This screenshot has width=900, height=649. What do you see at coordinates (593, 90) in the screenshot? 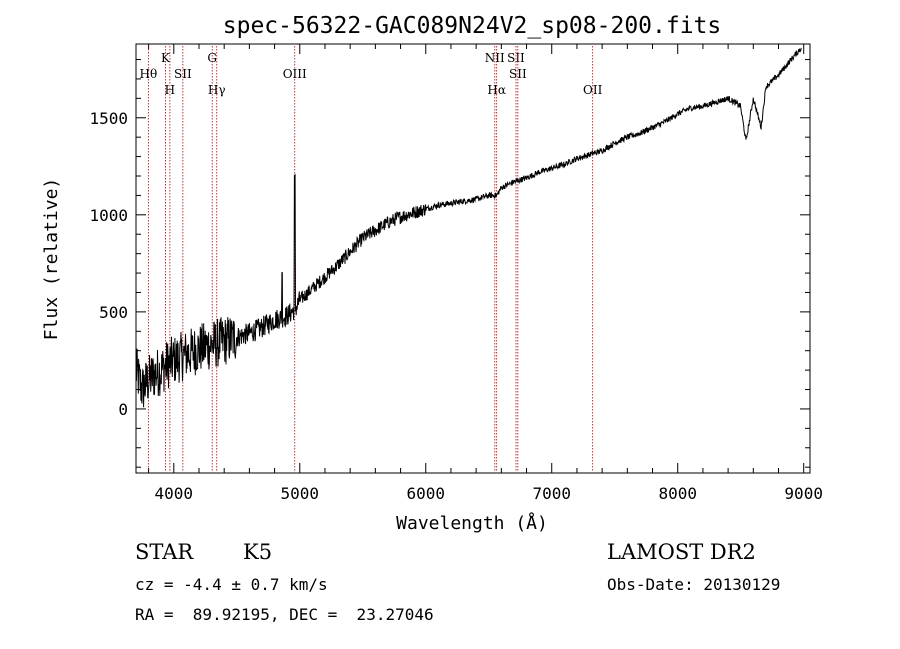
I see `emission-line-label: OII` at bounding box center [593, 90].